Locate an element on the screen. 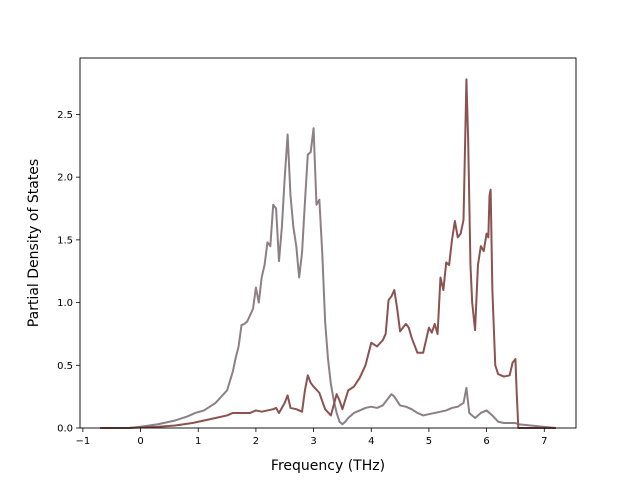 This screenshot has width=640, height=480. y-tick-label: 1.5 is located at coordinates (65, 240).